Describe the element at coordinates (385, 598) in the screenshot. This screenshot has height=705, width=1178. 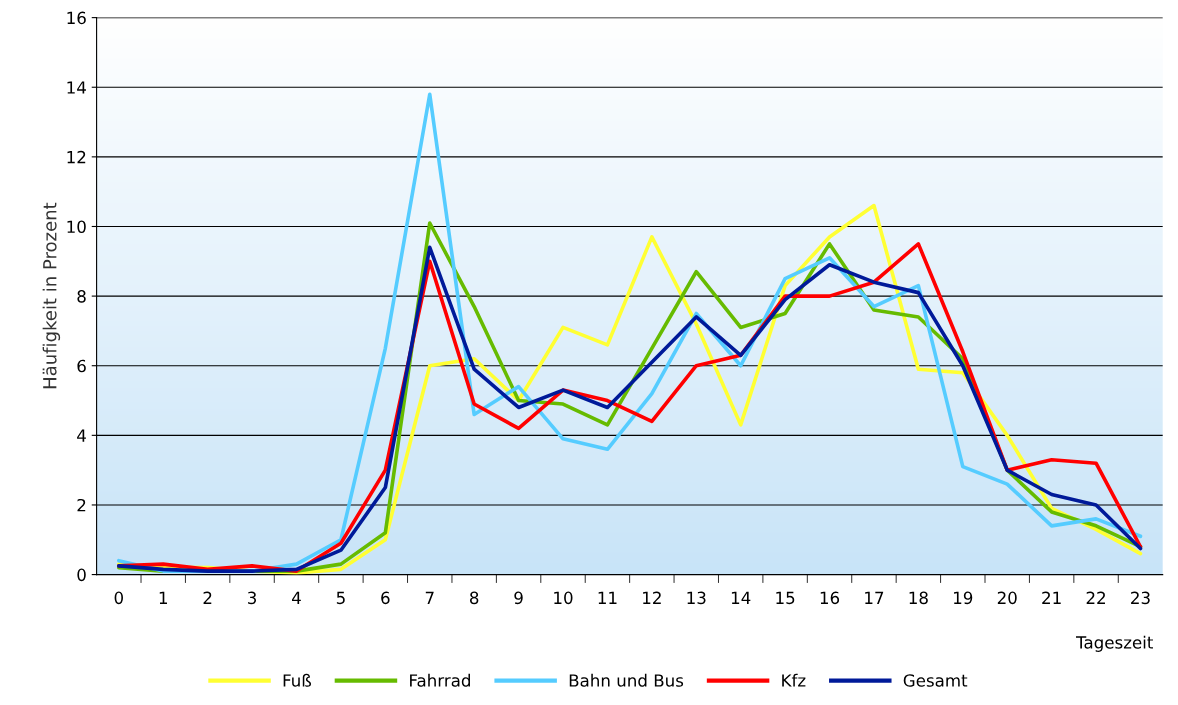
I see `x-tick-label: 6` at that location.